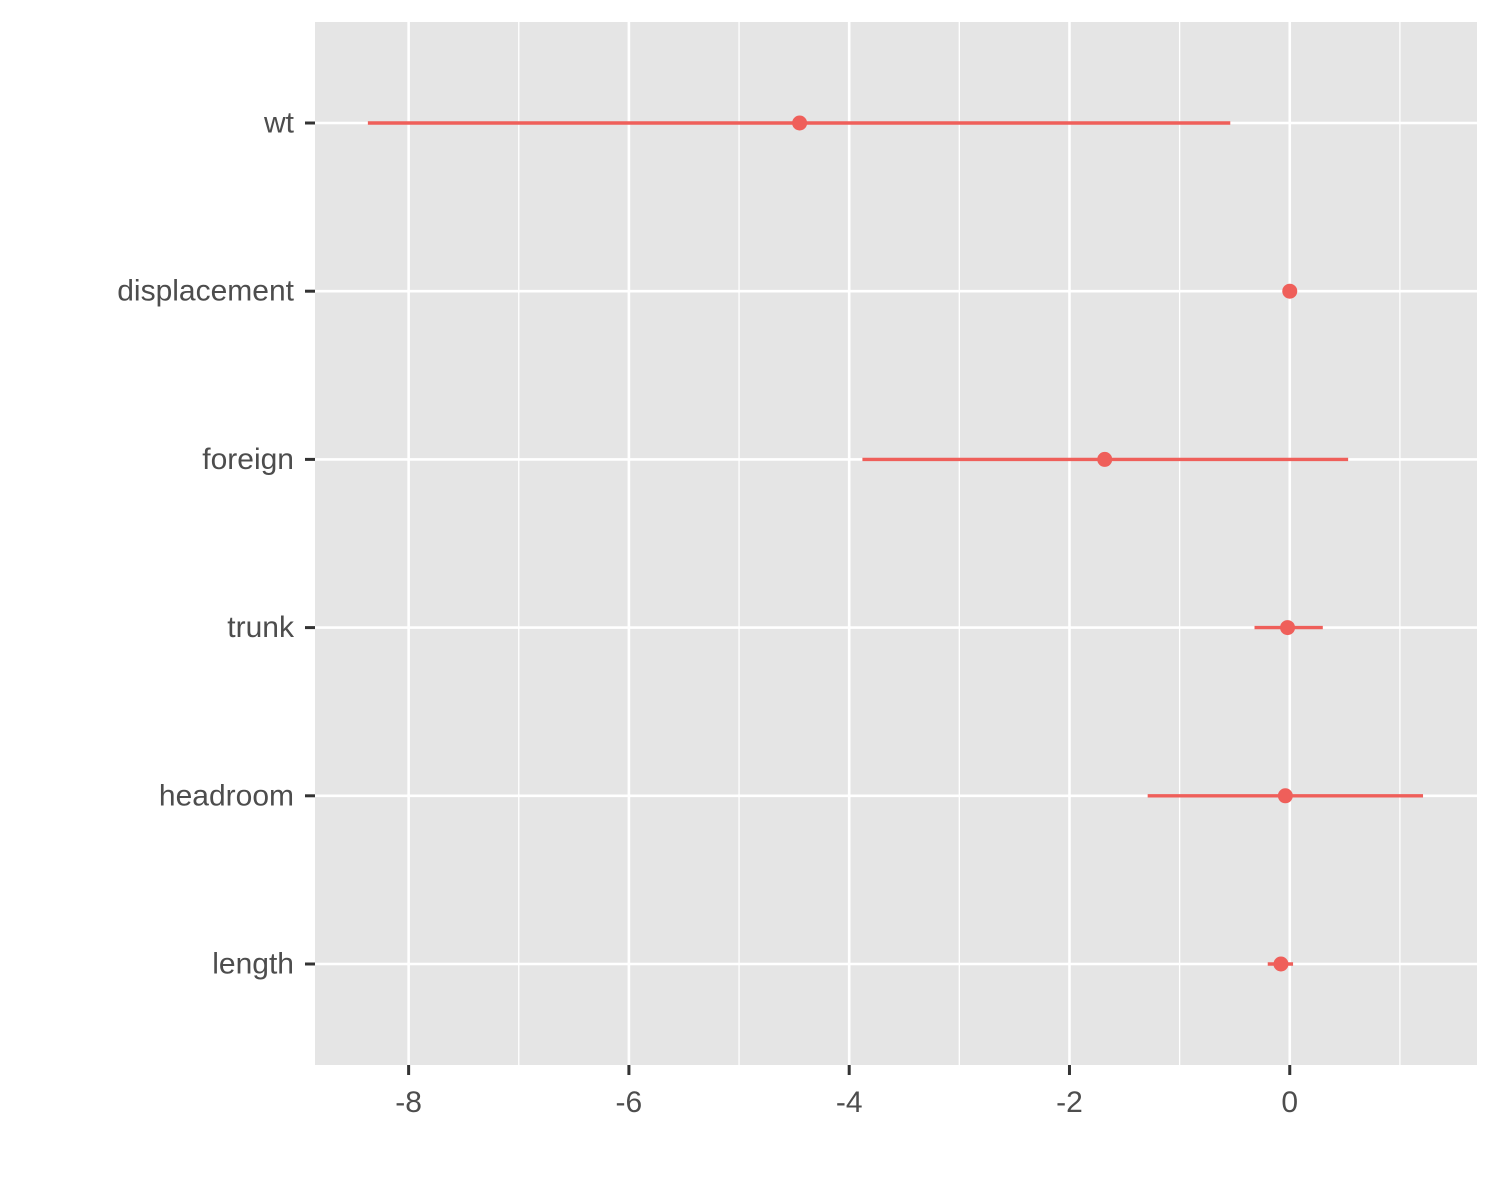 The width and height of the screenshot is (1500, 1200). What do you see at coordinates (261, 627) in the screenshot?
I see `y-tick-label-trunk: trunk` at bounding box center [261, 627].